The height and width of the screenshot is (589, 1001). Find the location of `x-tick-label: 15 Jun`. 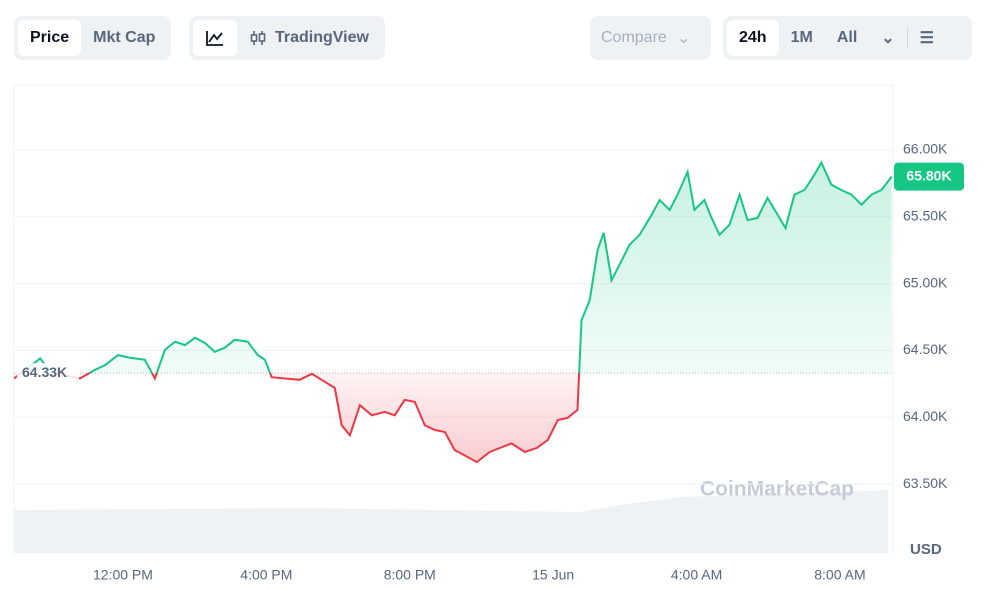

x-tick-label: 15 Jun is located at coordinates (553, 575).